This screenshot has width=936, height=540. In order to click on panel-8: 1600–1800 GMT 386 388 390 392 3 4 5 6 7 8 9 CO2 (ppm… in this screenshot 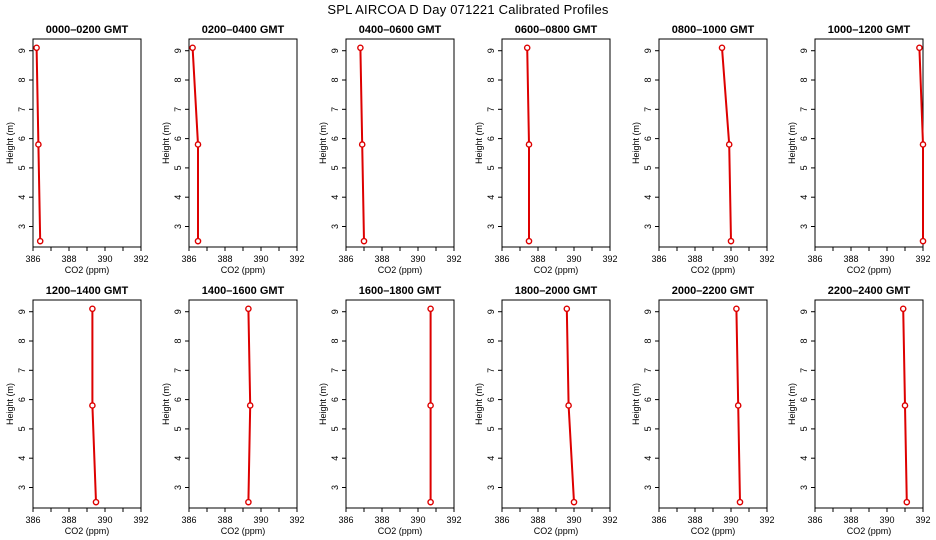, I will do `click(390, 410)`.